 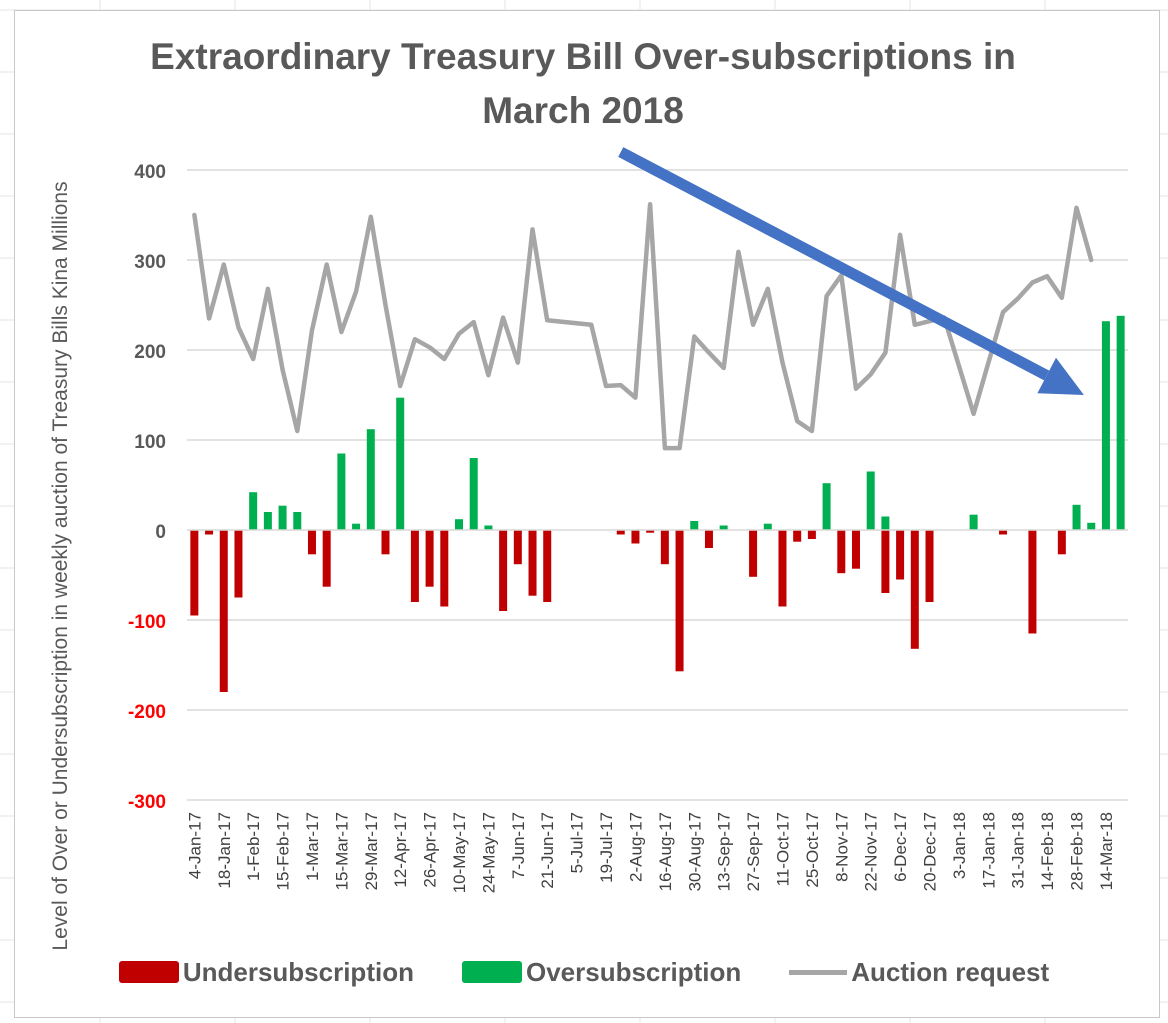 What do you see at coordinates (518, 845) in the screenshot?
I see `x-tick-label: 7-Jun-17` at bounding box center [518, 845].